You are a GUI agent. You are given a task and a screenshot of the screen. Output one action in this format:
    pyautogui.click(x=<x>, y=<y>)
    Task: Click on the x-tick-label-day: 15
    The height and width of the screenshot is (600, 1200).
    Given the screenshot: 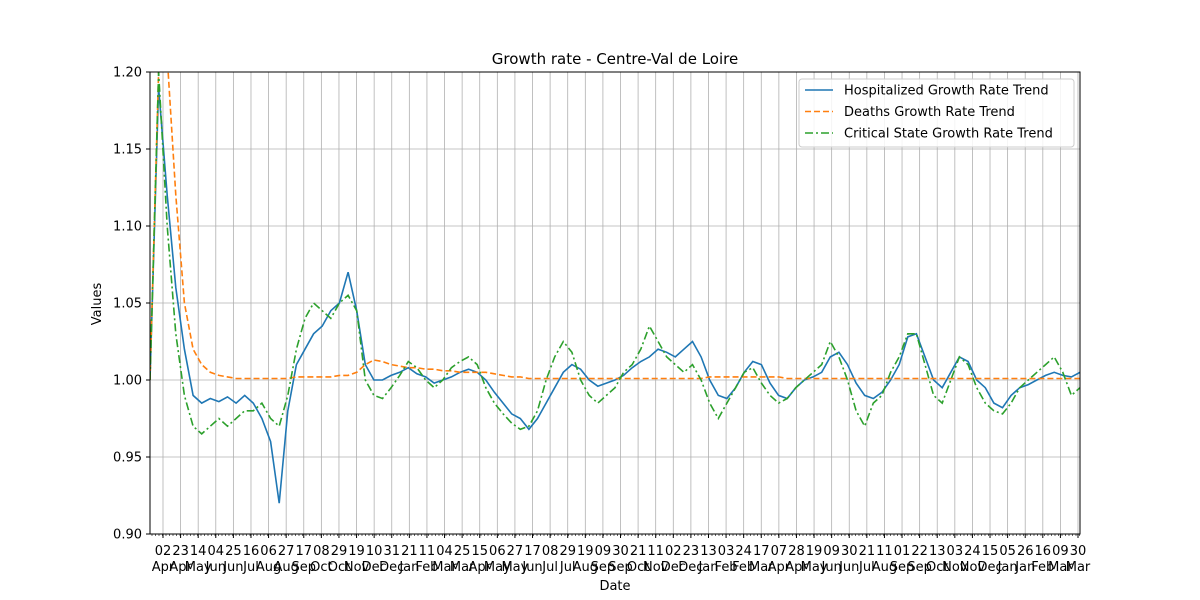 What is the action you would take?
    pyautogui.click(x=479, y=551)
    